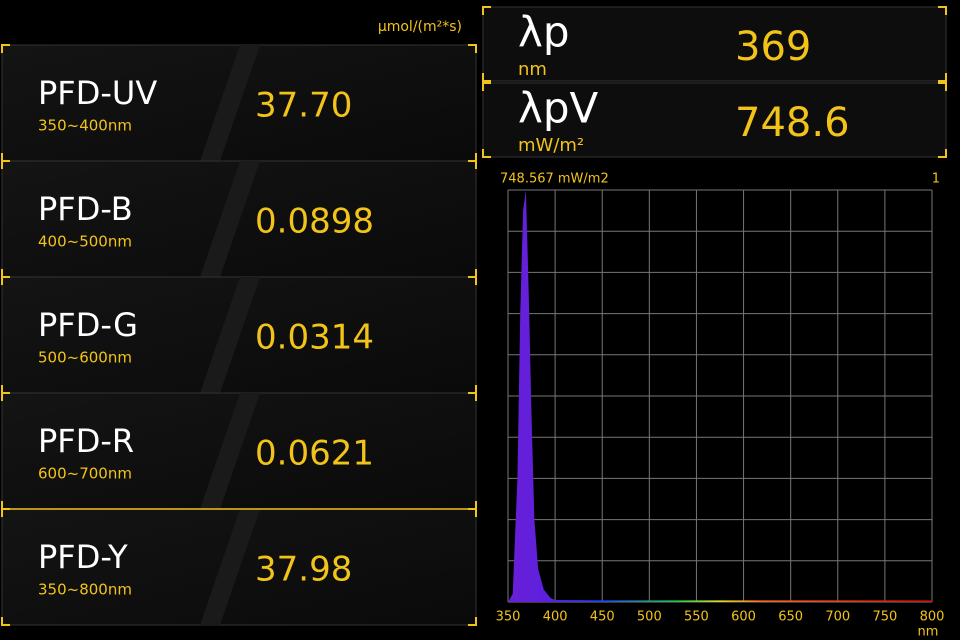 This screenshot has height=640, width=960. Describe the element at coordinates (743, 617) in the screenshot. I see `x-tick-label: 600` at that location.